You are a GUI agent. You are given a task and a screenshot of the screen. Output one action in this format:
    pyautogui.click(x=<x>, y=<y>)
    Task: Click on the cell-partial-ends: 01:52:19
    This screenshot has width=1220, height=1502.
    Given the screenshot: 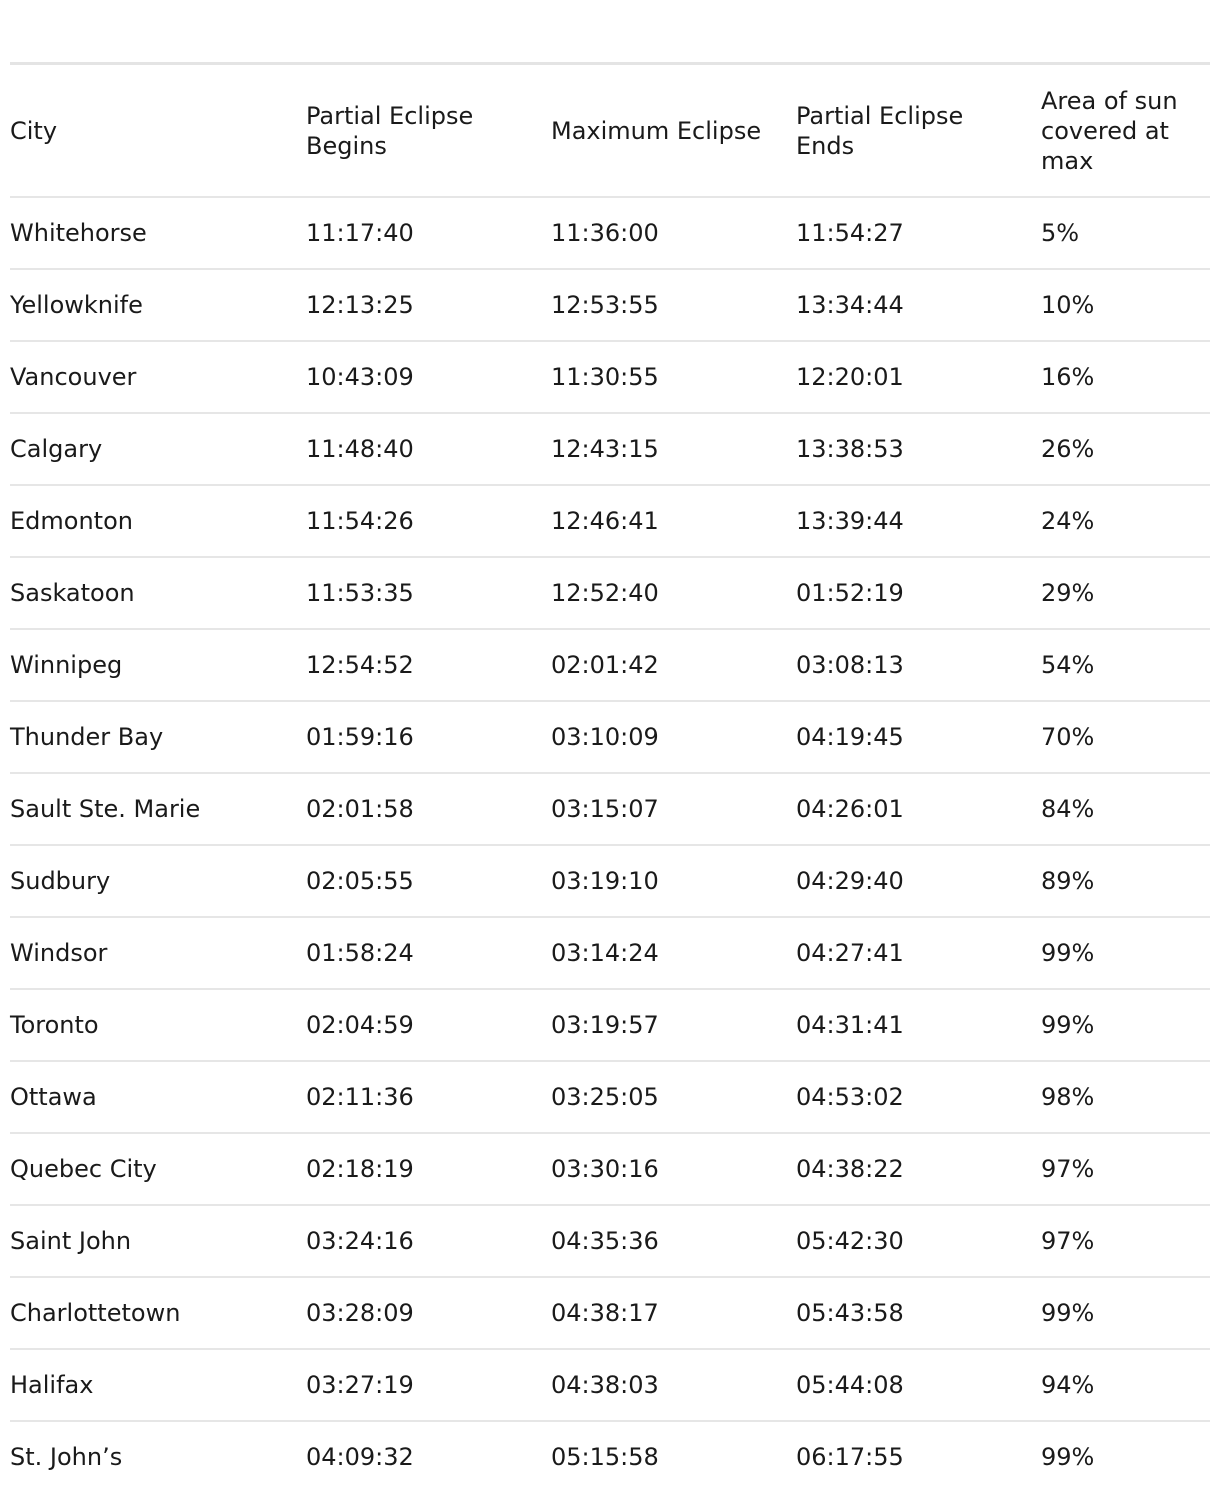 What is the action you would take?
    pyautogui.click(x=918, y=593)
    